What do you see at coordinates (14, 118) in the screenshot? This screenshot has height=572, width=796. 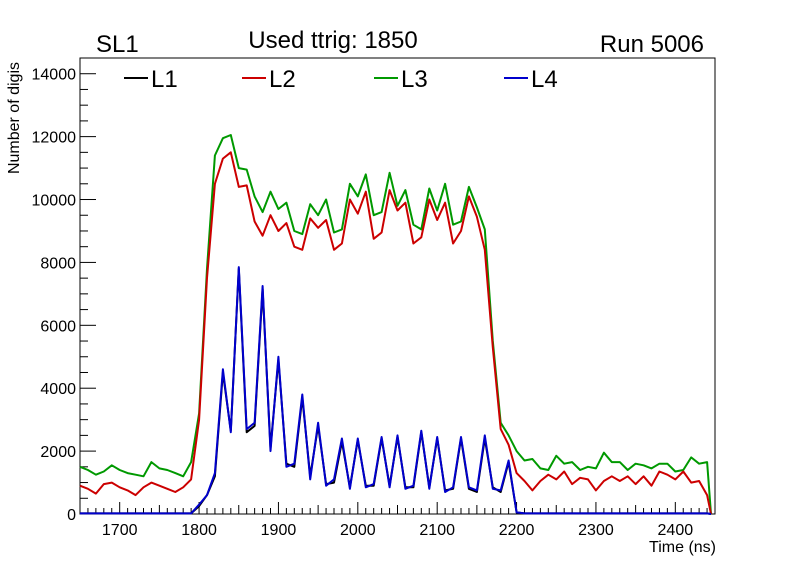 I see `y-axis-label: Number of digis` at bounding box center [14, 118].